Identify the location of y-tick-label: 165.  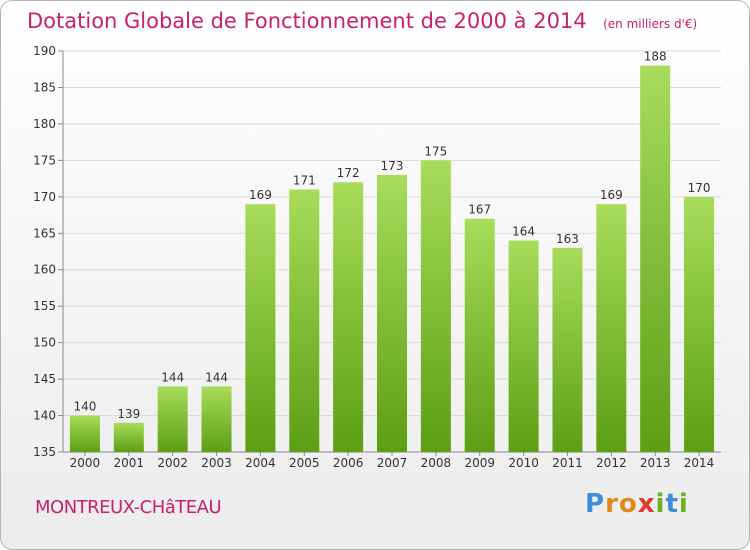
(44, 233).